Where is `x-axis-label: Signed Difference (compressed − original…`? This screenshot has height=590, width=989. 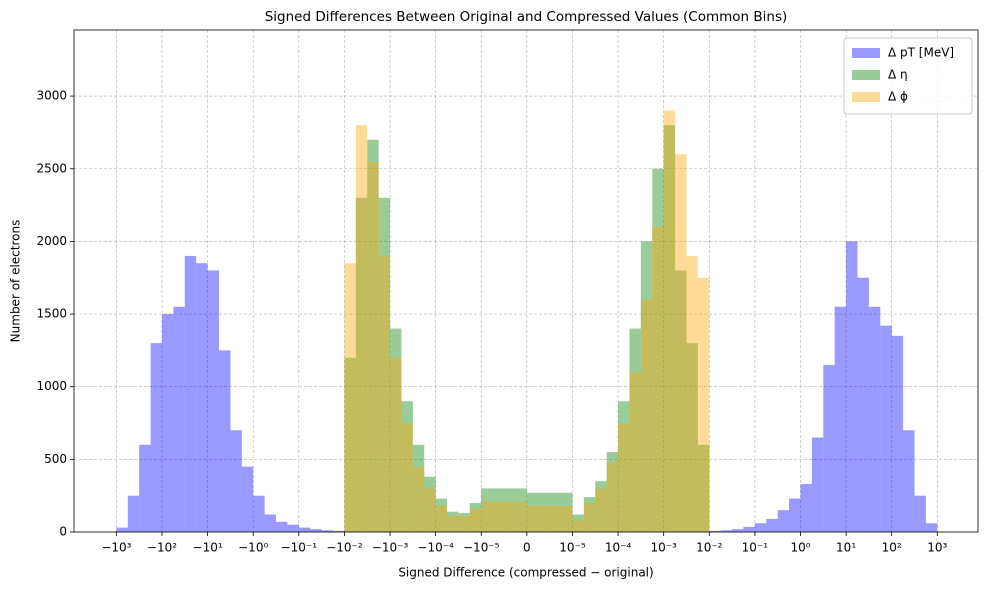 x-axis-label: Signed Difference (compressed − original… is located at coordinates (525, 573).